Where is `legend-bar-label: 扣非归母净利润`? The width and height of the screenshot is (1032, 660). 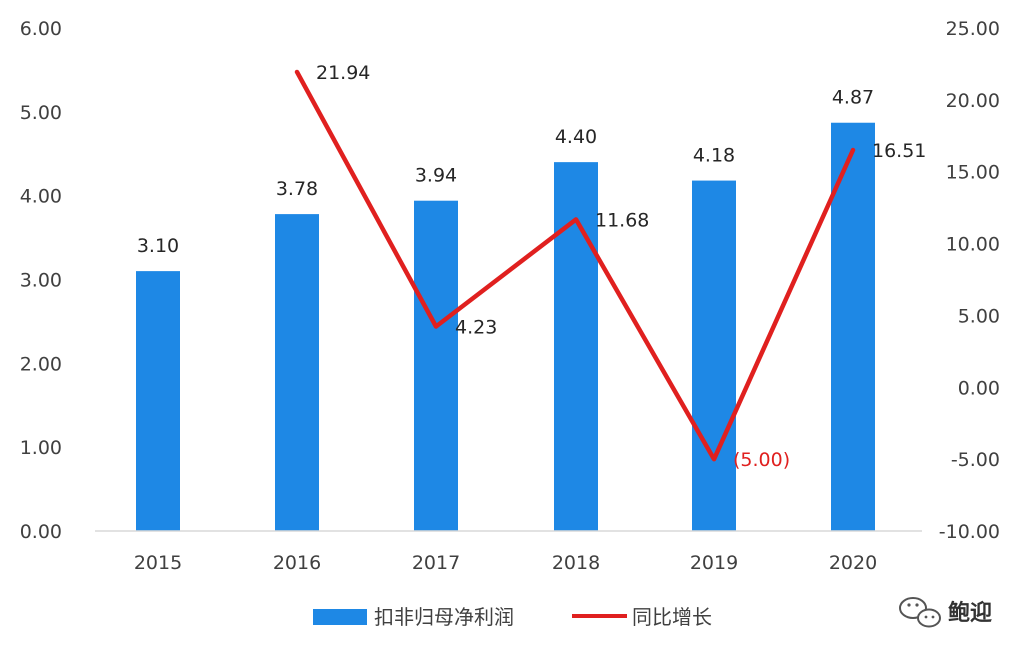 legend-bar-label: 扣非归母净利润 is located at coordinates (444, 617).